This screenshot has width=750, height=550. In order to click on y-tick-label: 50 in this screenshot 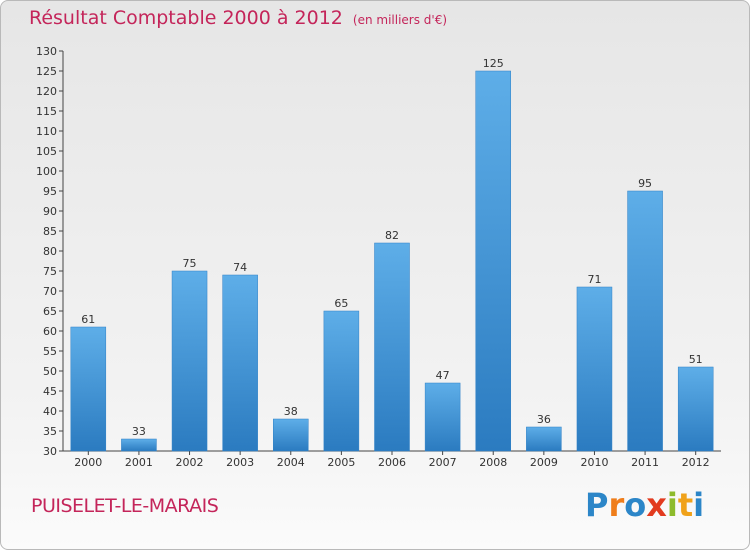, I will do `click(50, 371)`.